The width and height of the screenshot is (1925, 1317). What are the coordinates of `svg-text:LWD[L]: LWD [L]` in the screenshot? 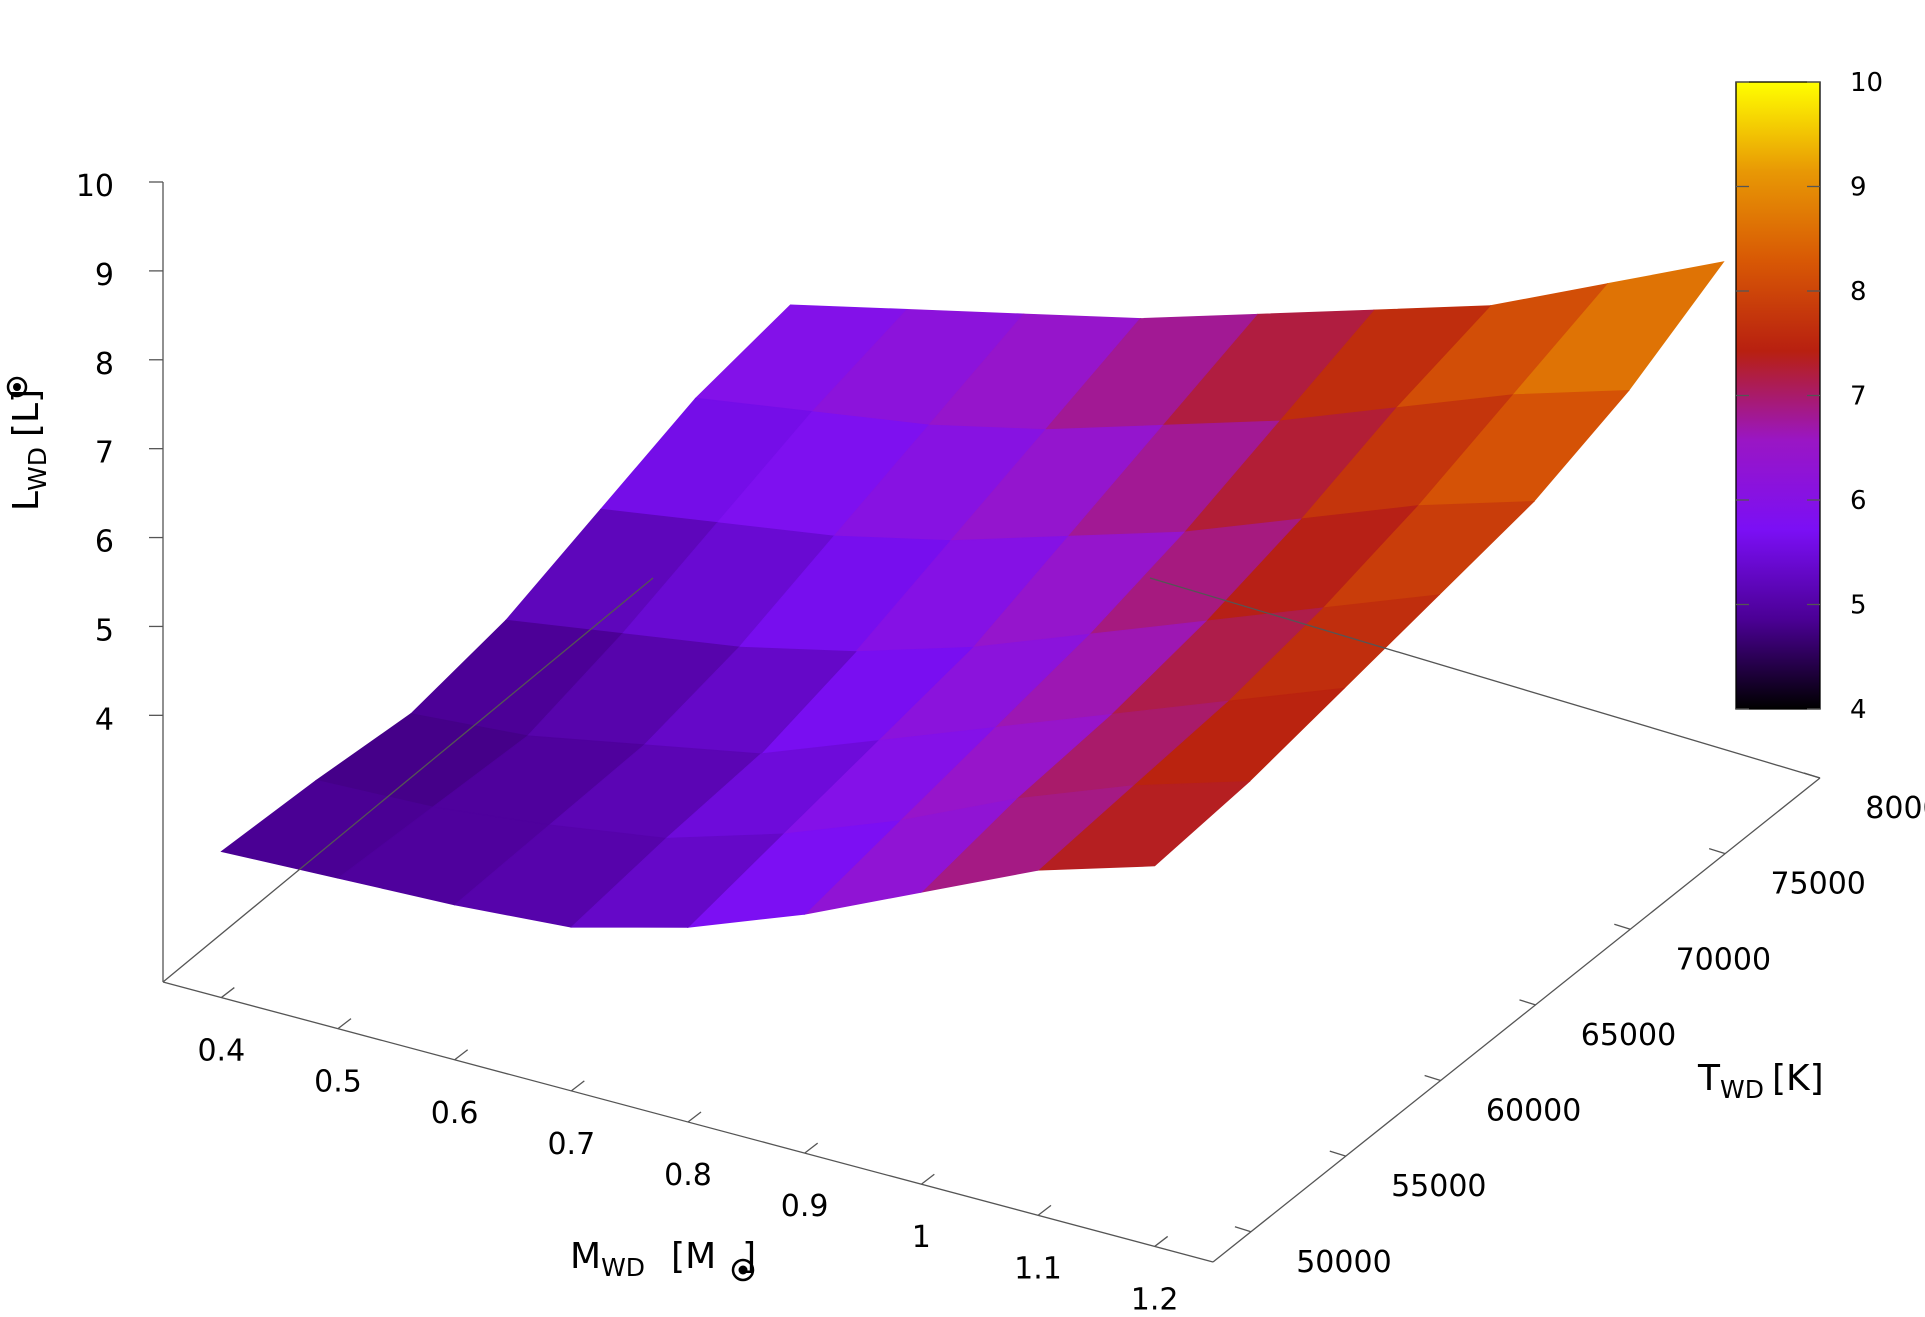 It's located at (29, 450).